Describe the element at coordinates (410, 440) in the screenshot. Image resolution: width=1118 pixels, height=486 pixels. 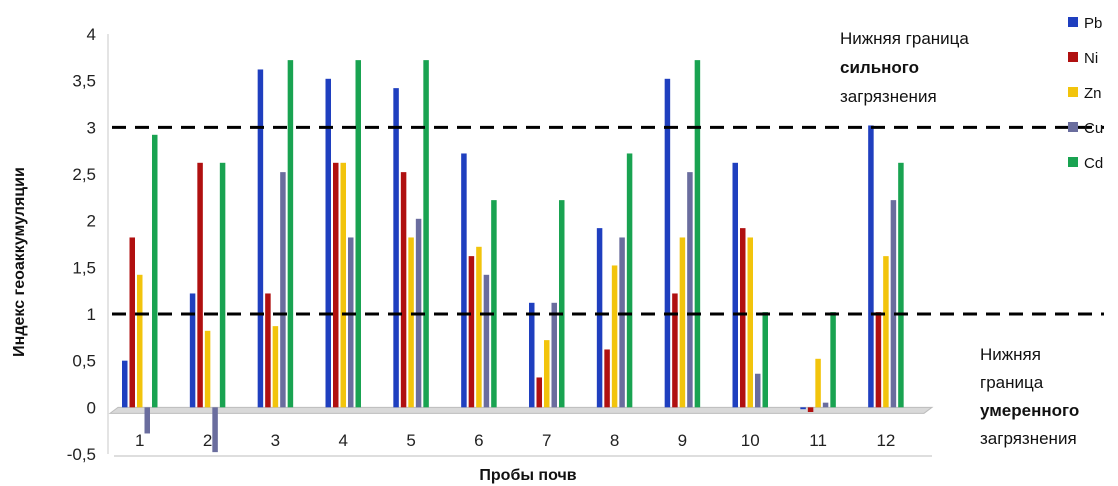
I see `category-label-5: 5` at that location.